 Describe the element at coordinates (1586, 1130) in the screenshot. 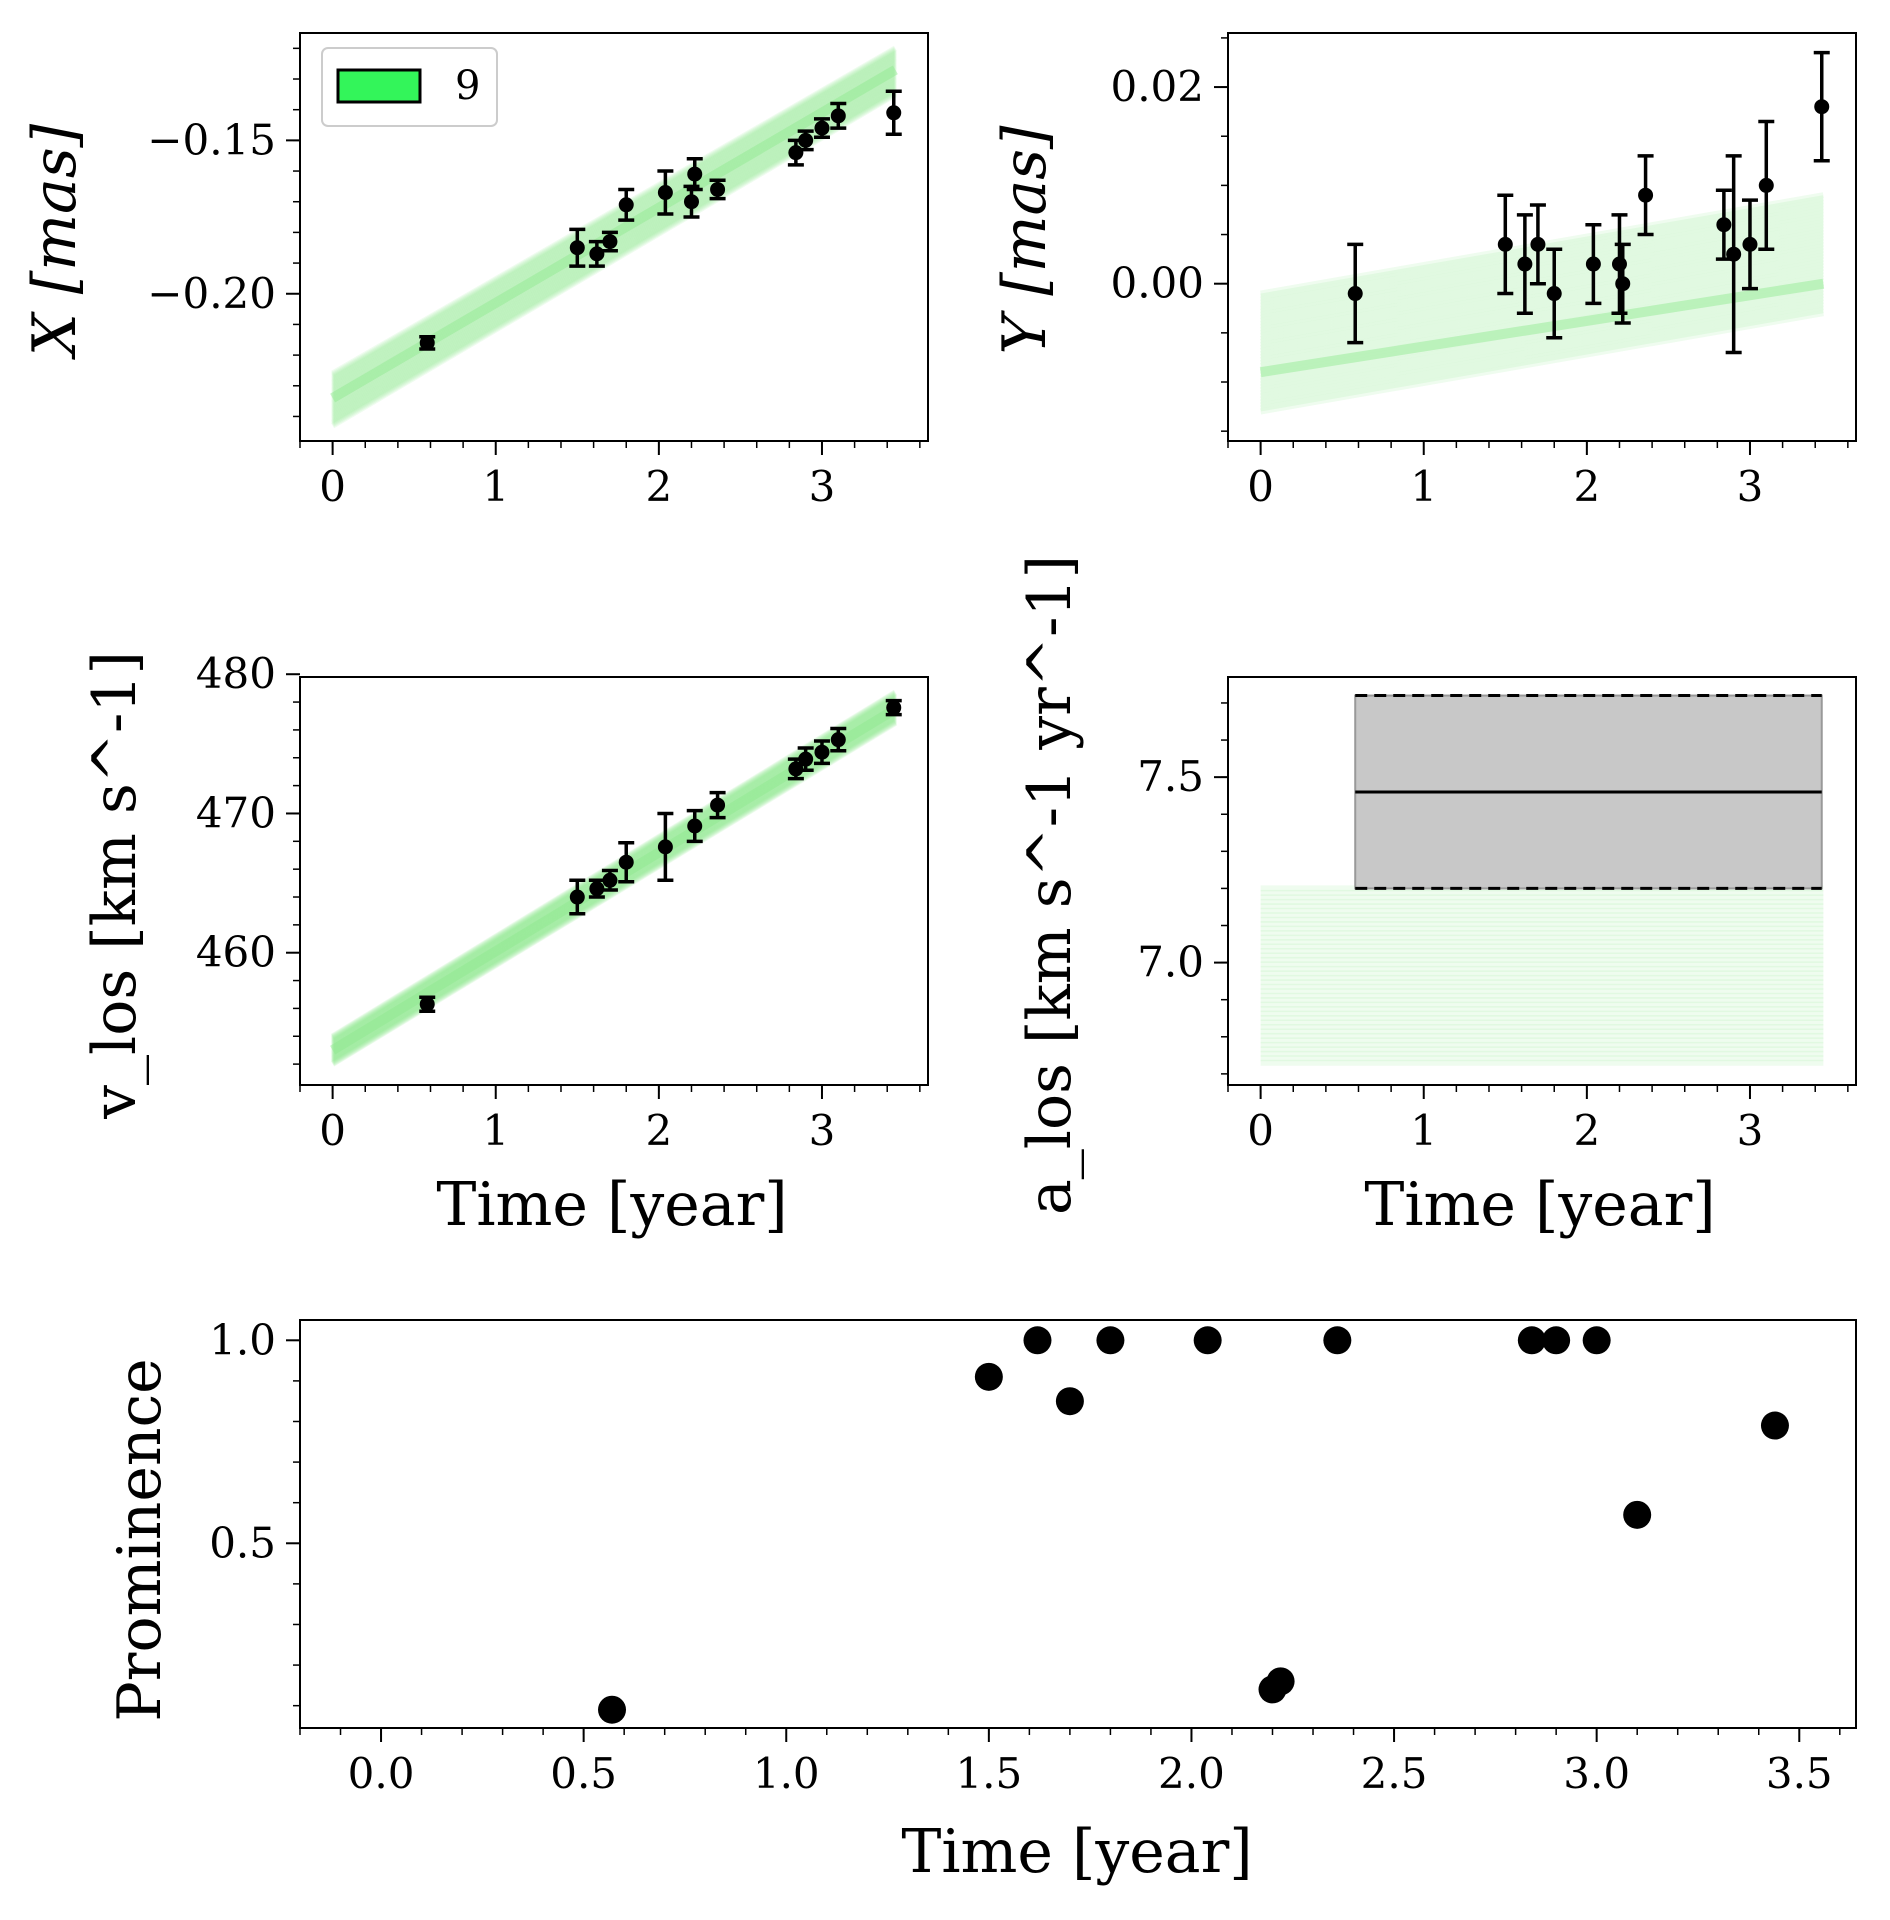

I see `los-acceleration-xtick-label: 2` at that location.